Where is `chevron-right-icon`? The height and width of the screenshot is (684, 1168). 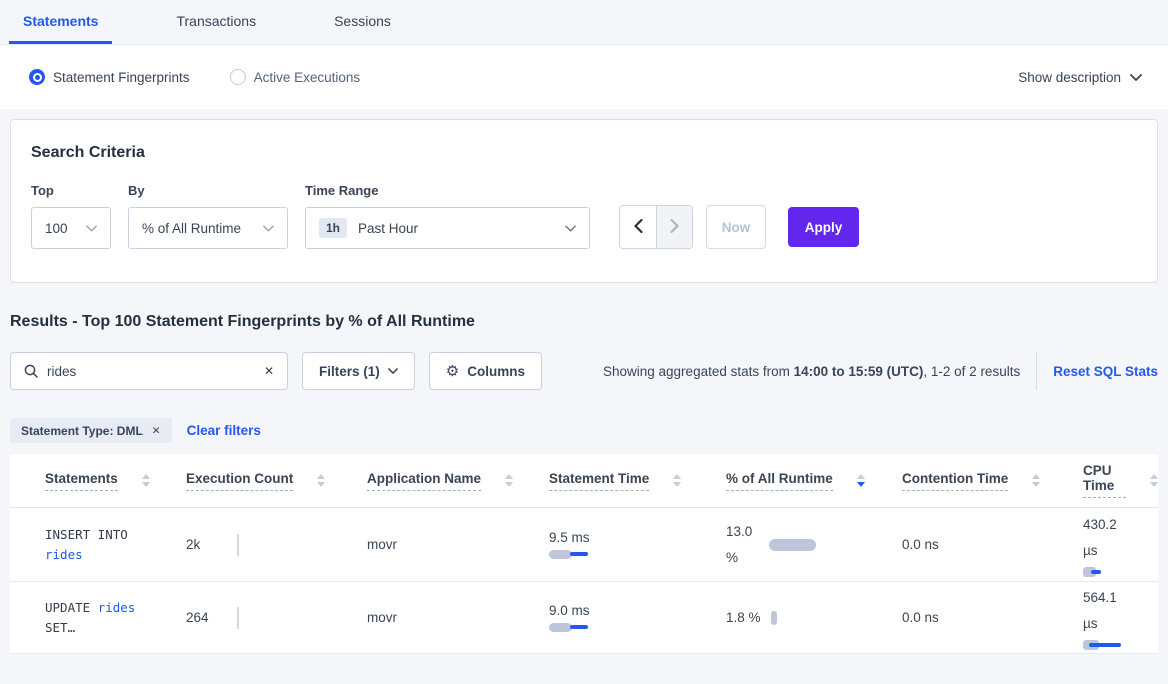
chevron-right-icon is located at coordinates (674, 227).